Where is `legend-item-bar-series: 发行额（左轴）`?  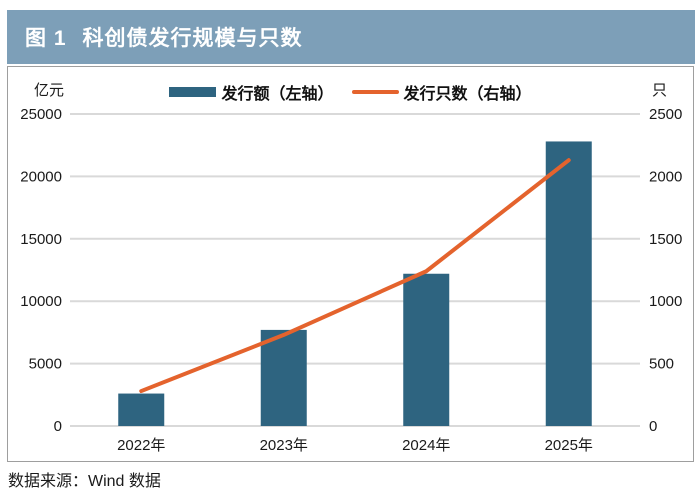 legend-item-bar-series: 发行额（左轴） is located at coordinates (251, 92).